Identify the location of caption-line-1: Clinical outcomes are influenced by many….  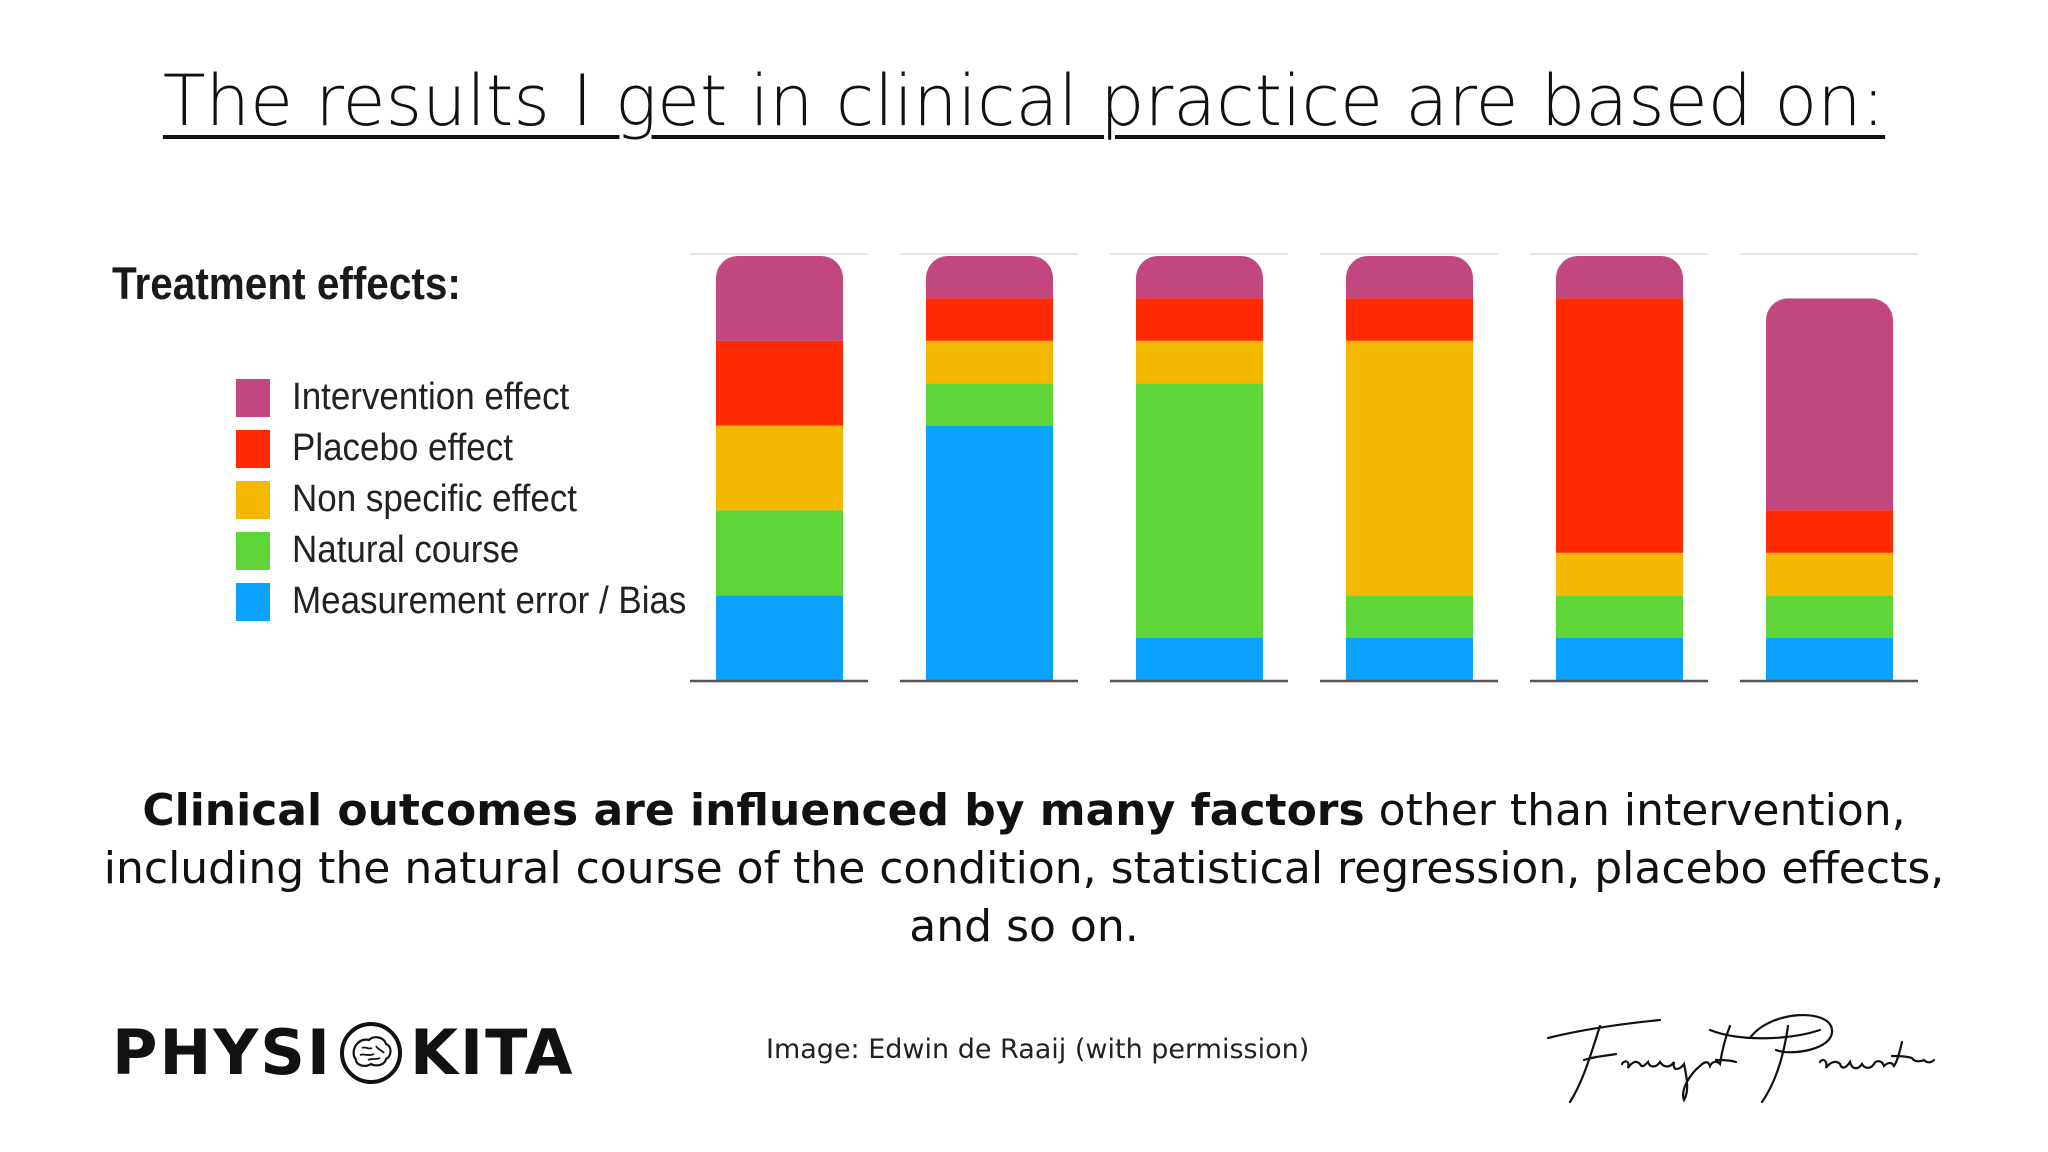
(1024, 811).